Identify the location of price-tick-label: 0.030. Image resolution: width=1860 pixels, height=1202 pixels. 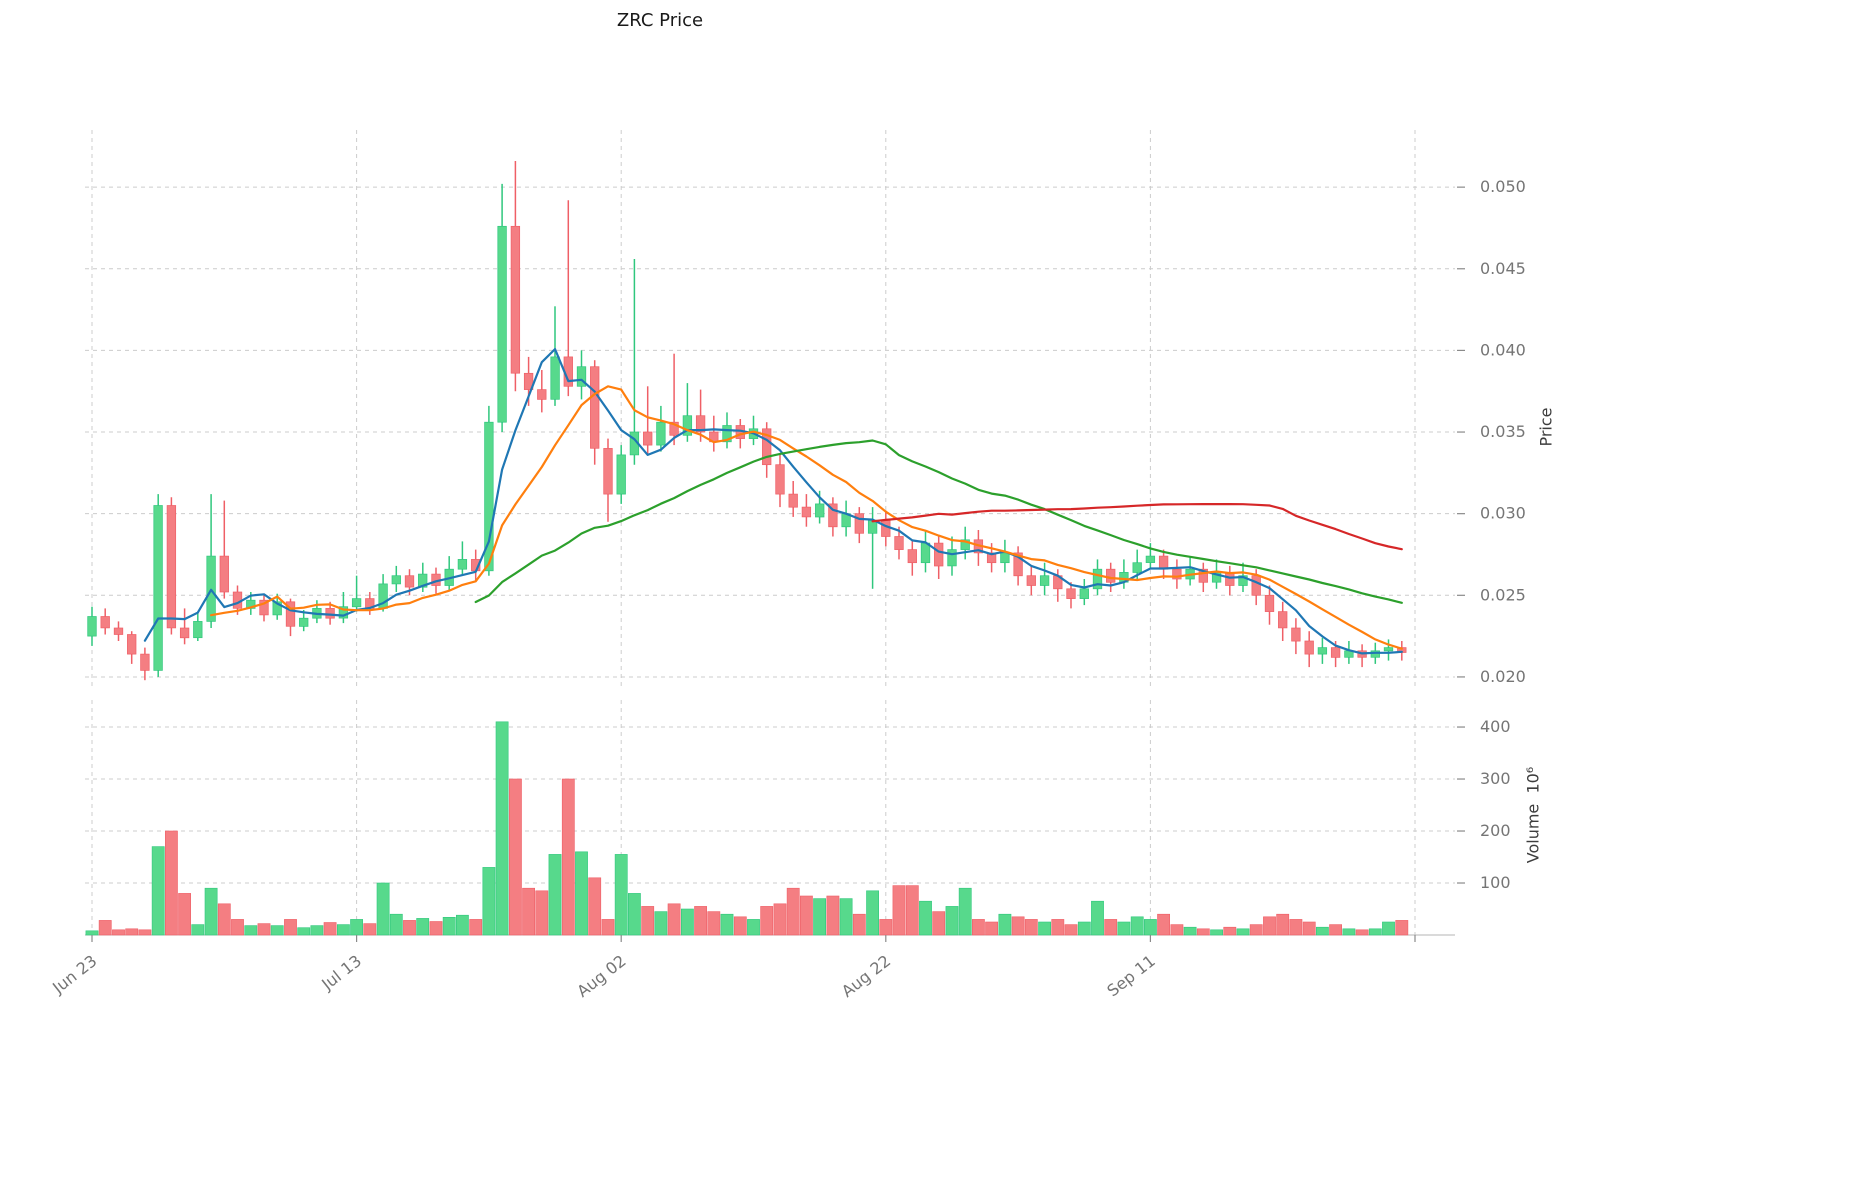
(1503, 513).